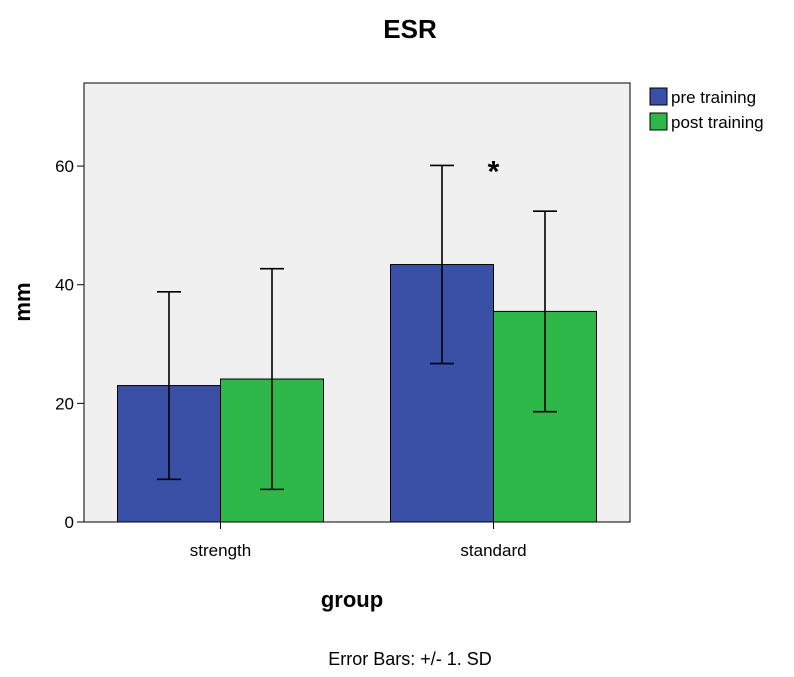 The image size is (794, 677). I want to click on y-tick-label: 40, so click(64, 285).